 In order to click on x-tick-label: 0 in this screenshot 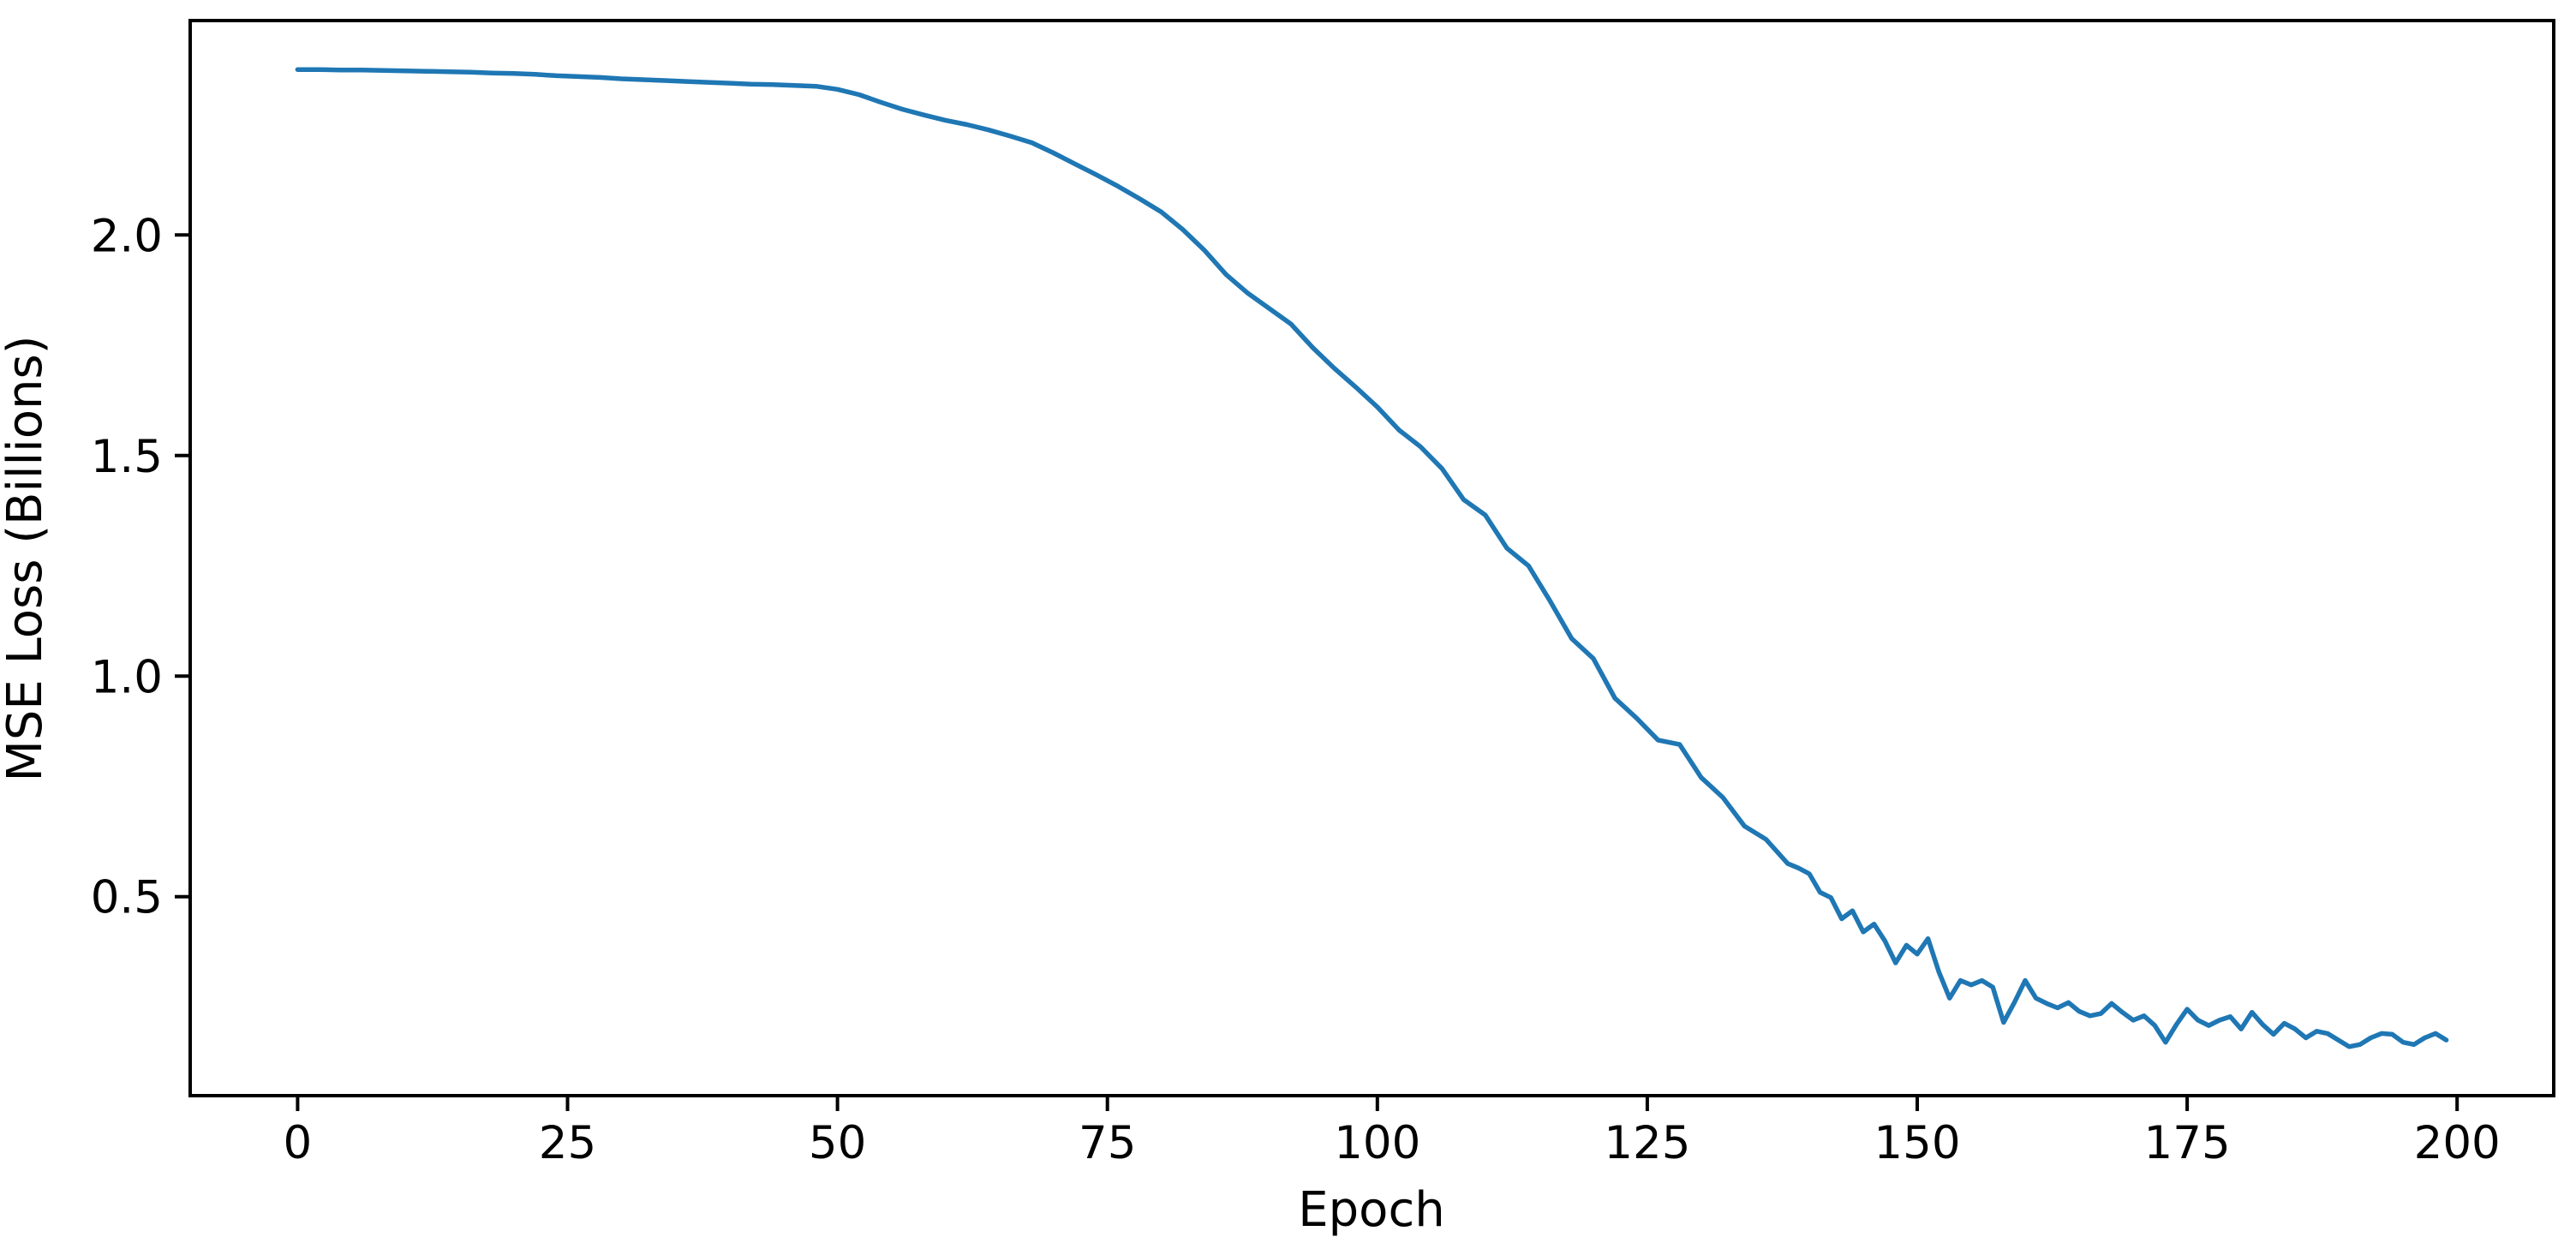, I will do `click(299, 1143)`.